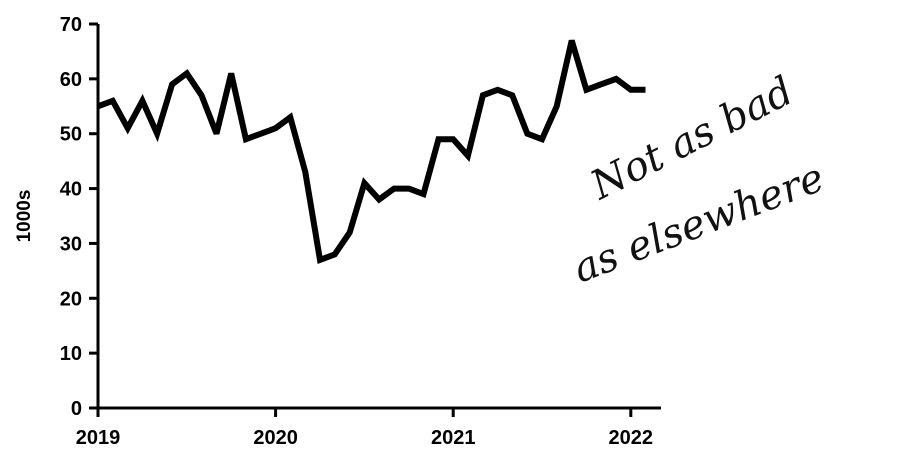  Describe the element at coordinates (71, 135) in the screenshot. I see `y-tick-label: 50` at that location.